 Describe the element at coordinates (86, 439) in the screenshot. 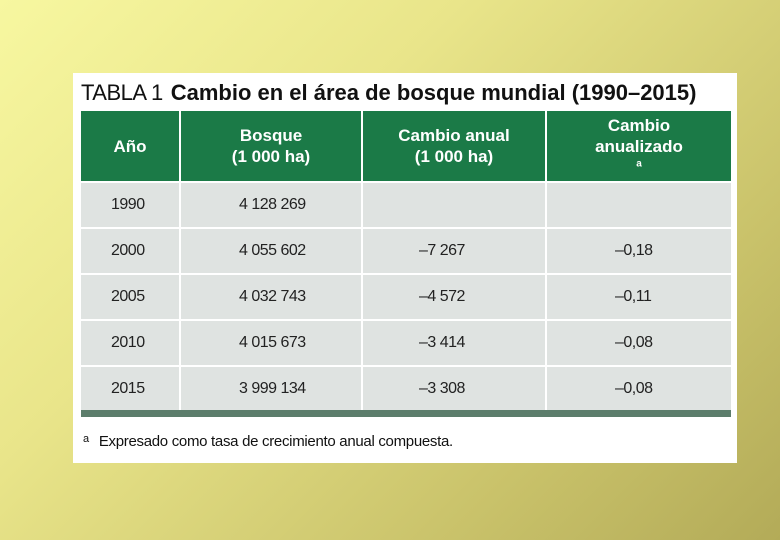

I see `footnote-marker: a` at that location.